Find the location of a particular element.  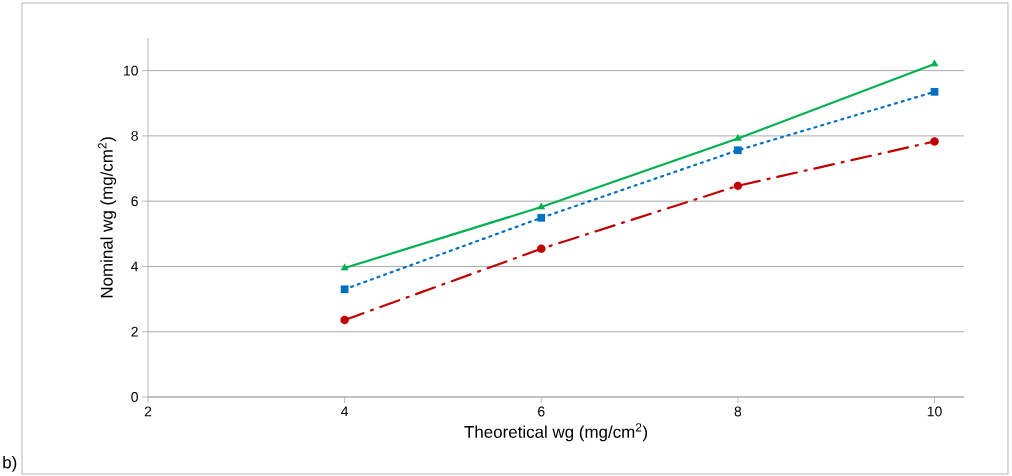

y-axis-title: Nominal wg (mg/cm$^{2}$) is located at coordinates (107, 217).